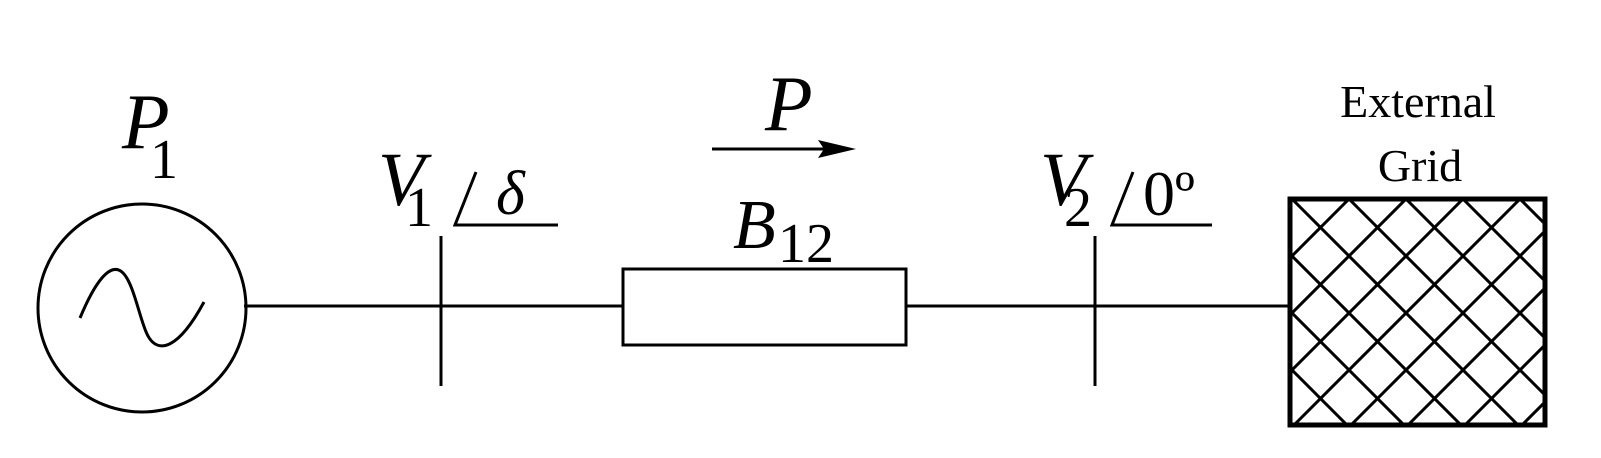 The height and width of the screenshot is (458, 1601). Describe the element at coordinates (164, 160) in the screenshot. I see `generator-label-subscript: 1` at that location.